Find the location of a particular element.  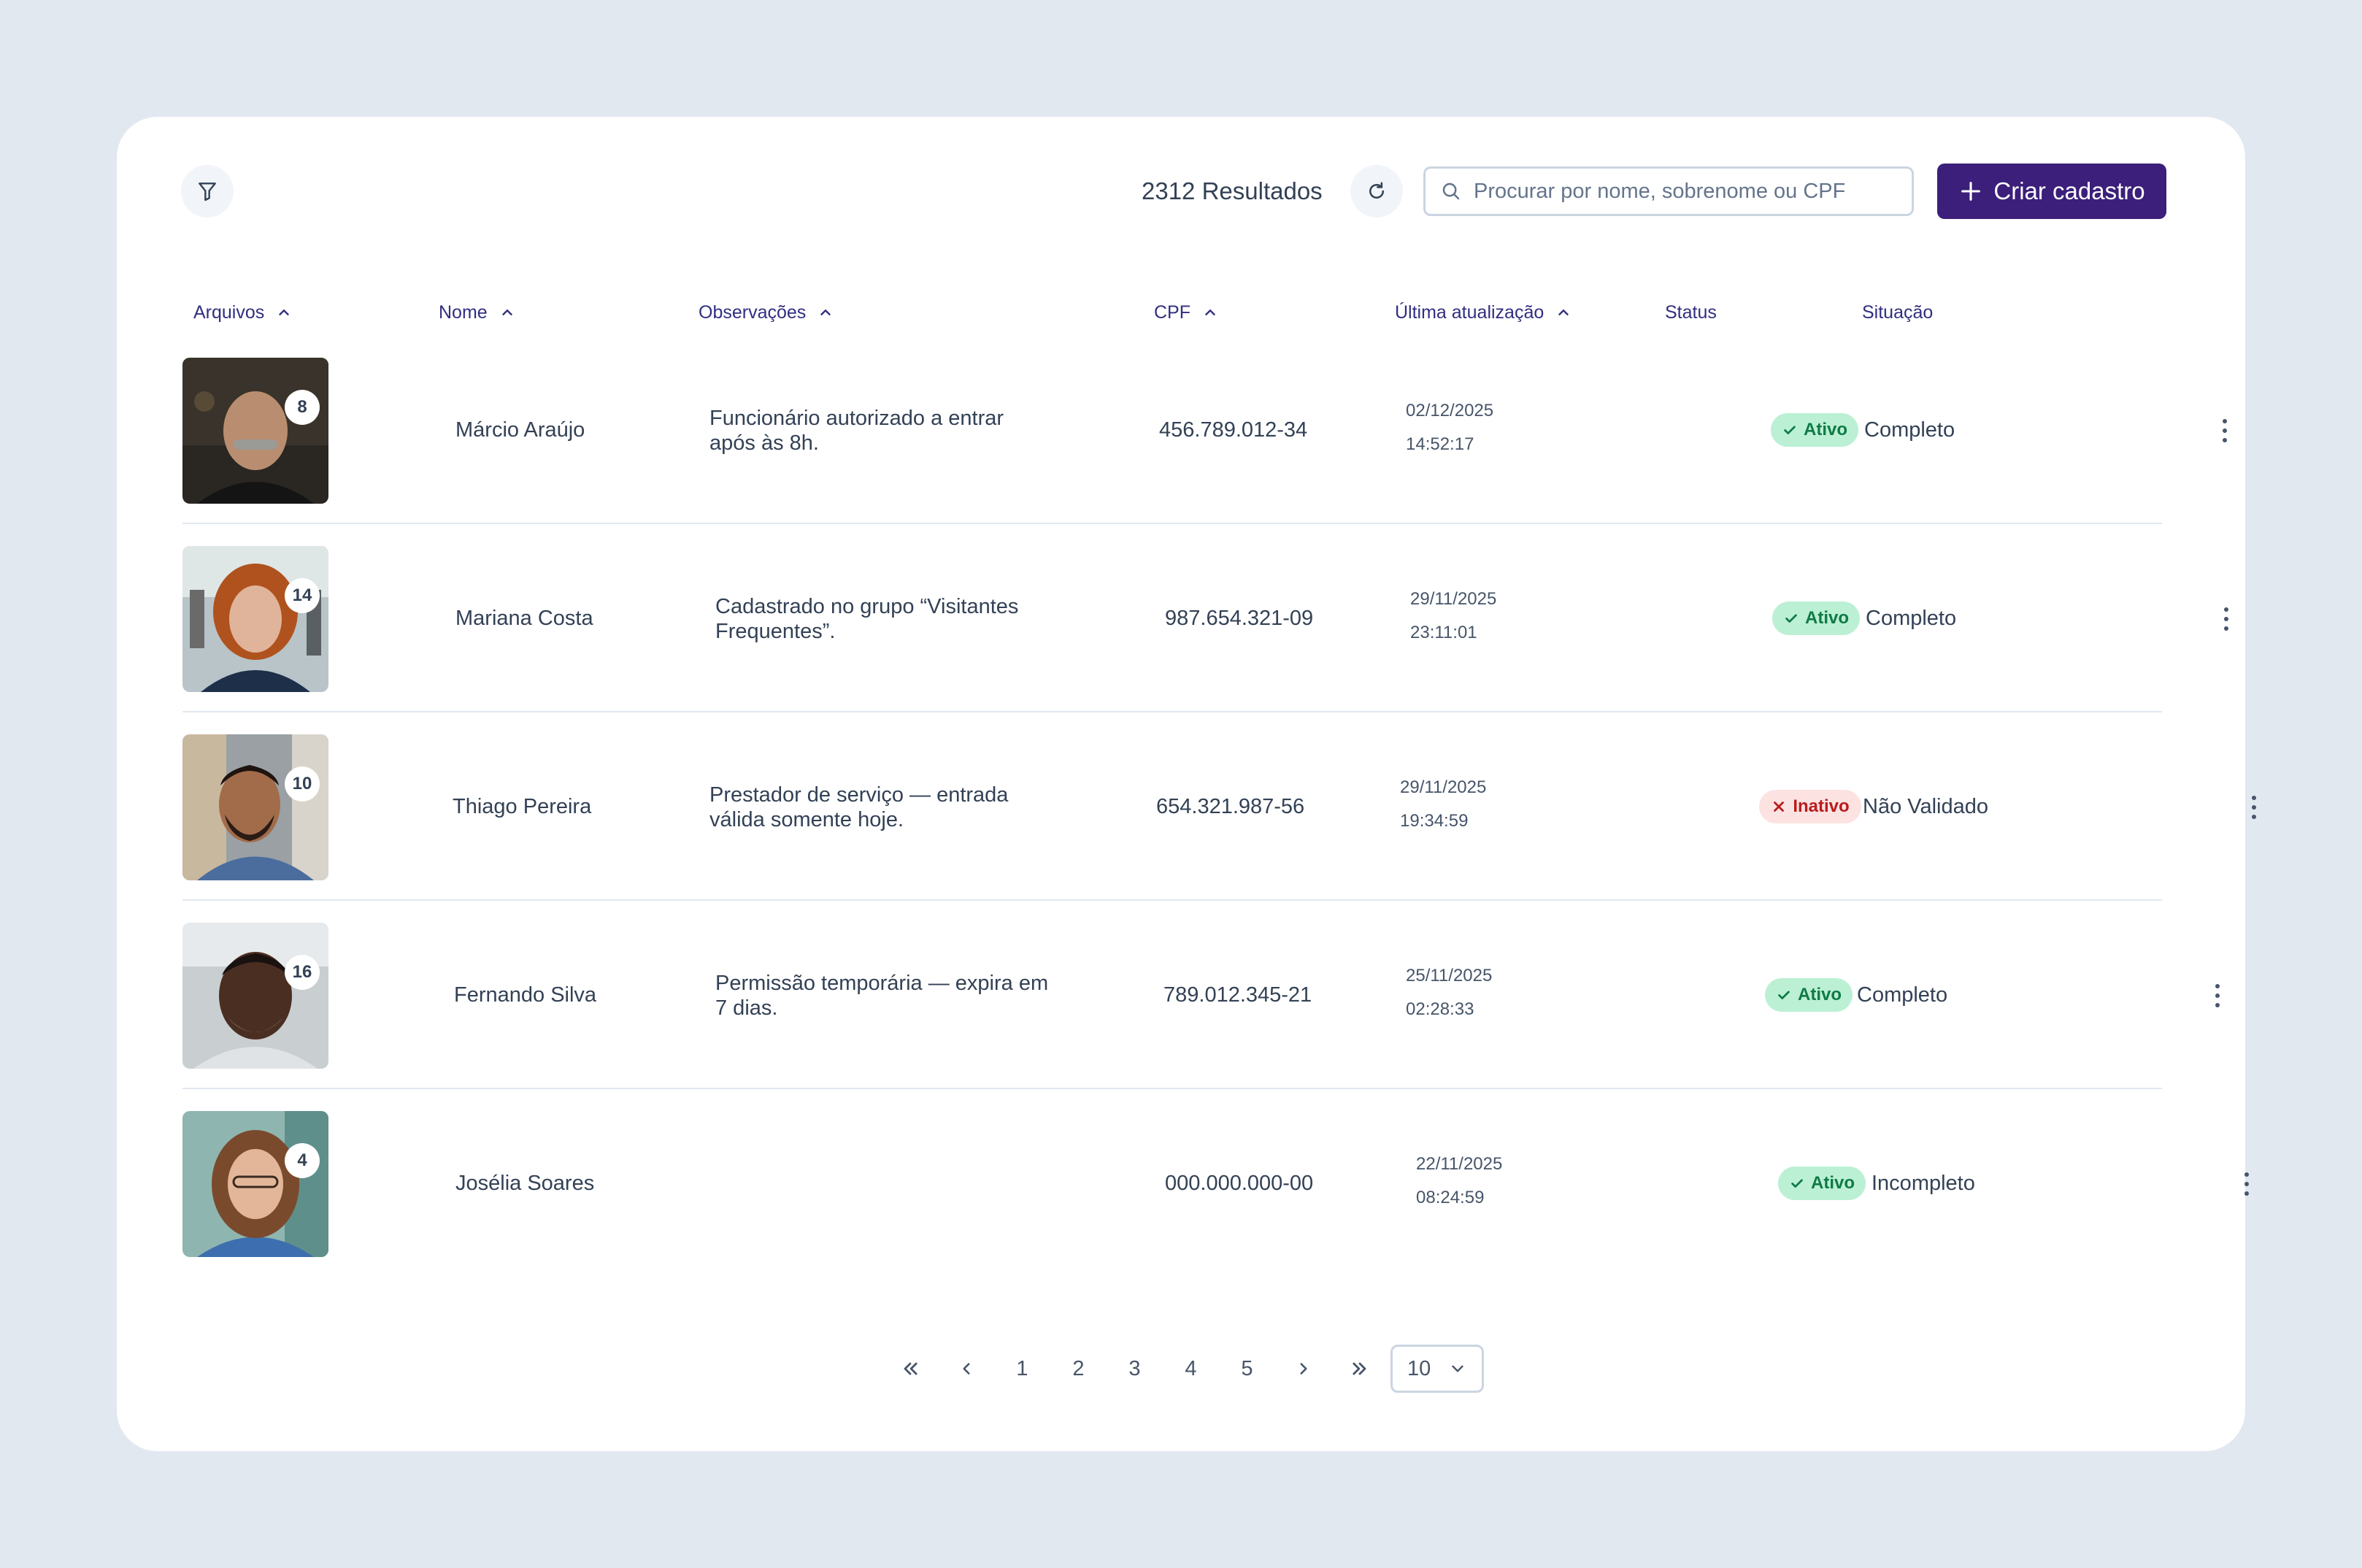

row-time: 14:52:17 is located at coordinates (1440, 444).